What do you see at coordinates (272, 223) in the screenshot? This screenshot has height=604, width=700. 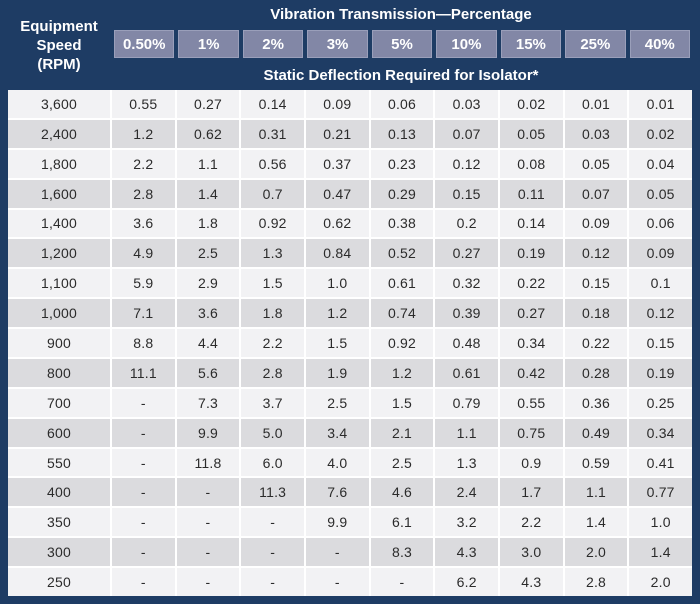 I see `deflection-value-cell: 0.92` at bounding box center [272, 223].